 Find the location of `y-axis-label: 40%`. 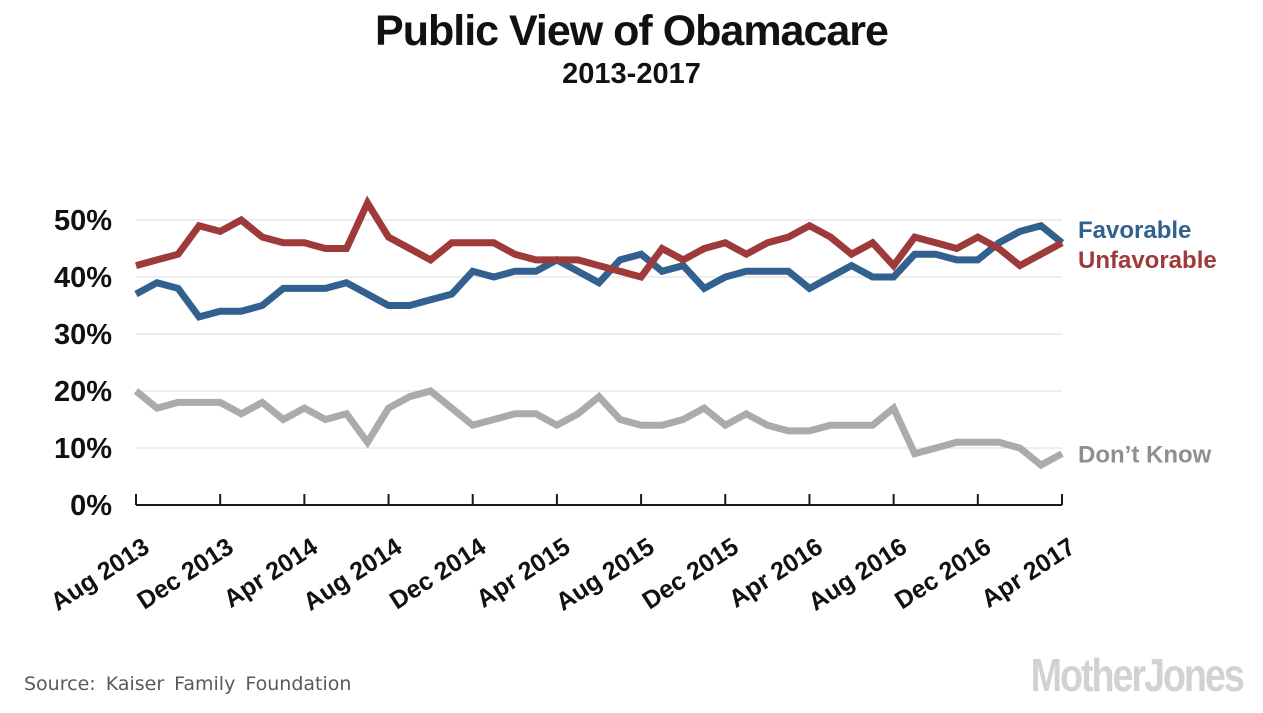

y-axis-label: 40% is located at coordinates (83, 278).